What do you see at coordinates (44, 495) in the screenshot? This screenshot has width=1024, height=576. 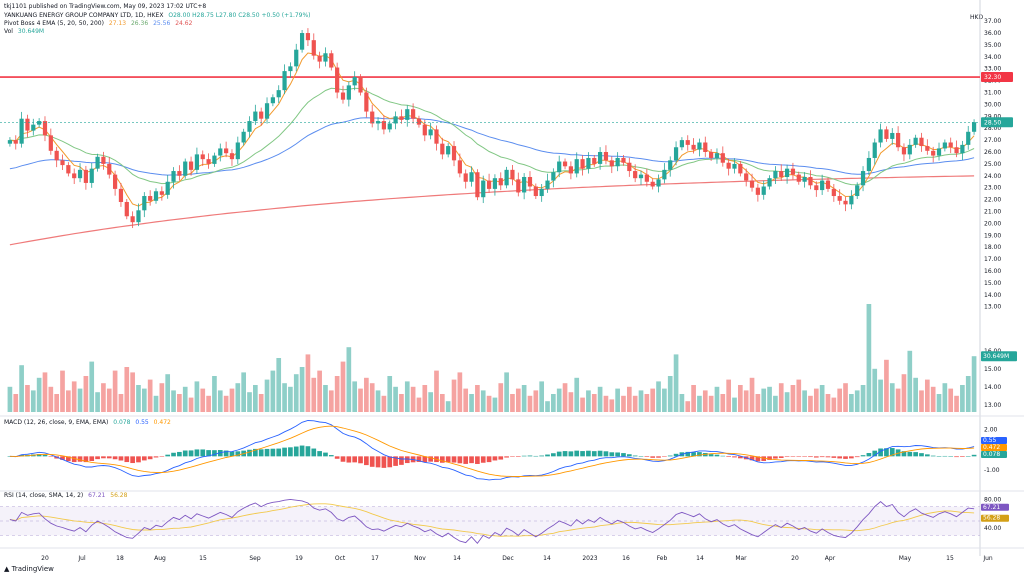 I see `rsi-label: RSI (14, close, SMA, 14, 2)` at bounding box center [44, 495].